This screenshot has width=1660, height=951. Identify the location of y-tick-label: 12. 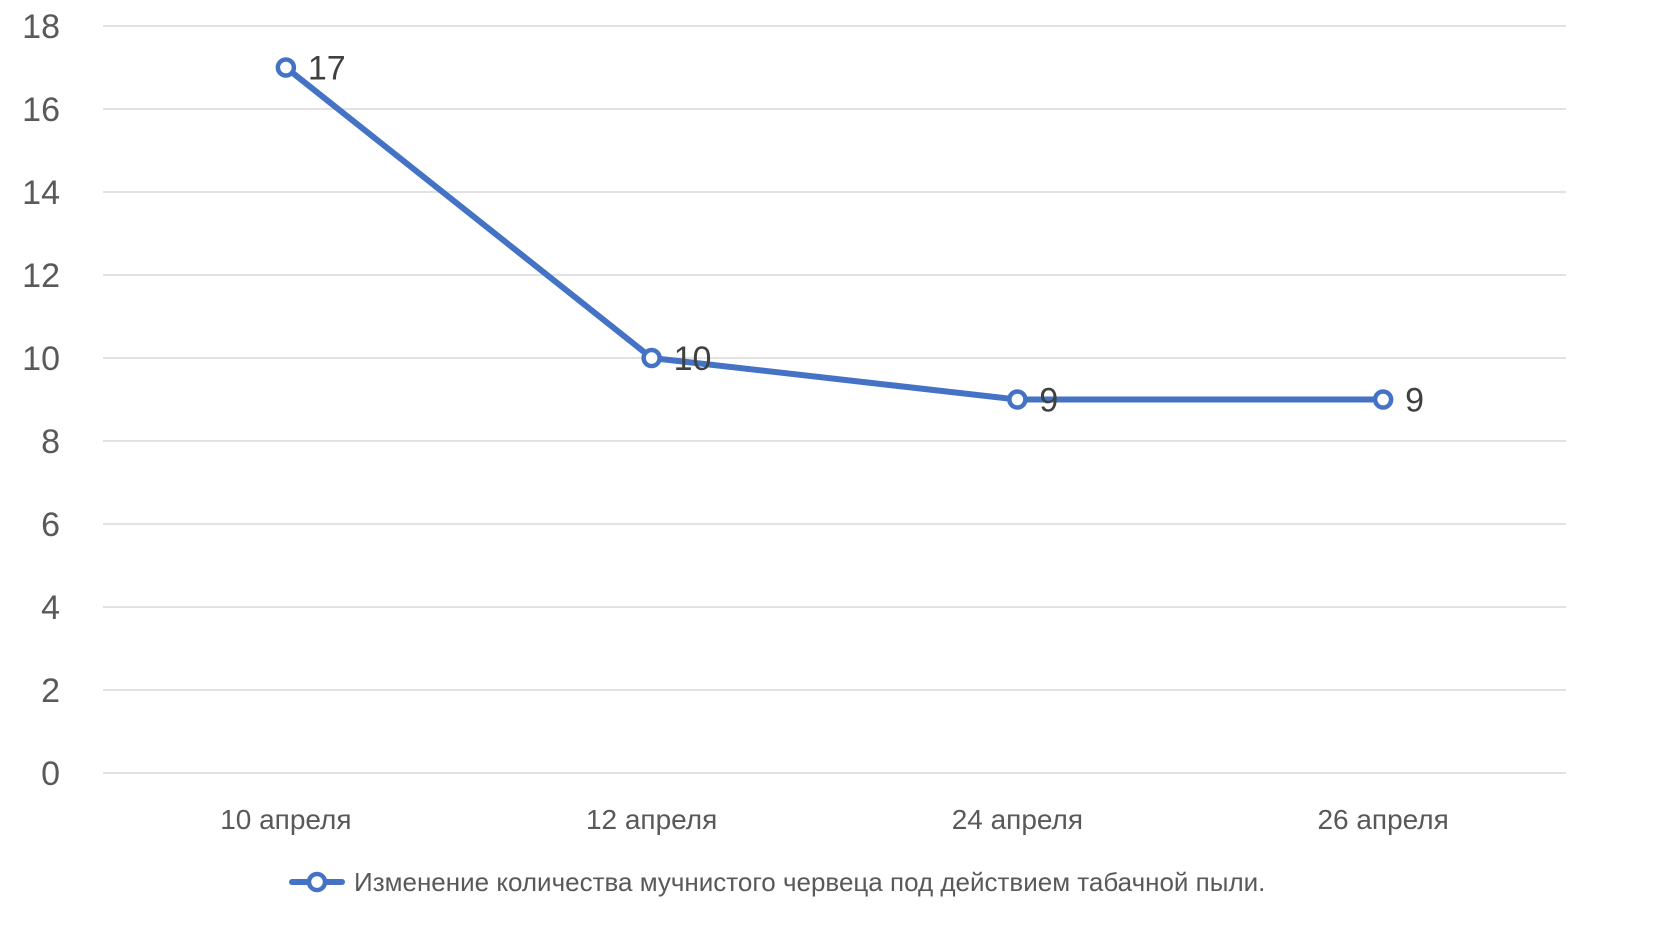
(41, 276).